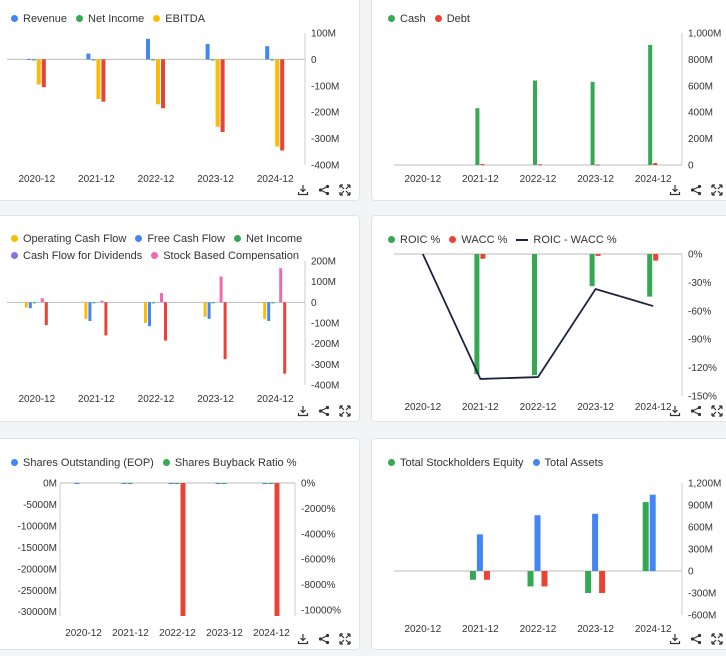  What do you see at coordinates (537, 316) in the screenshot?
I see `series-line` at bounding box center [537, 316].